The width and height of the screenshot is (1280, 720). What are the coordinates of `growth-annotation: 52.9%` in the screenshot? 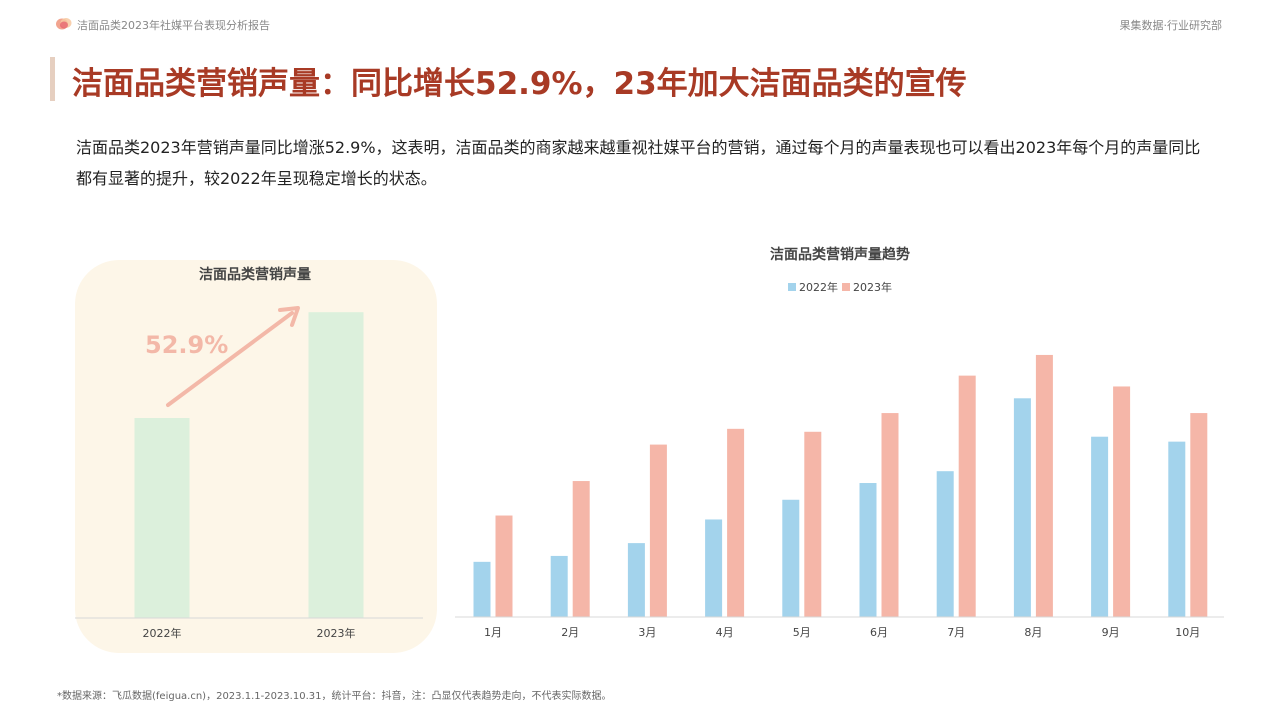 It's located at (186, 345).